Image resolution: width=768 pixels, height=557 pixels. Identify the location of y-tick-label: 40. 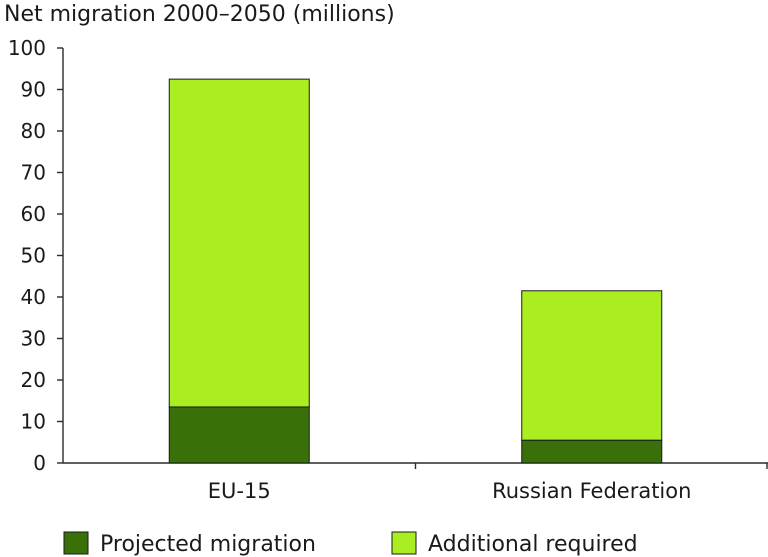
(33, 297).